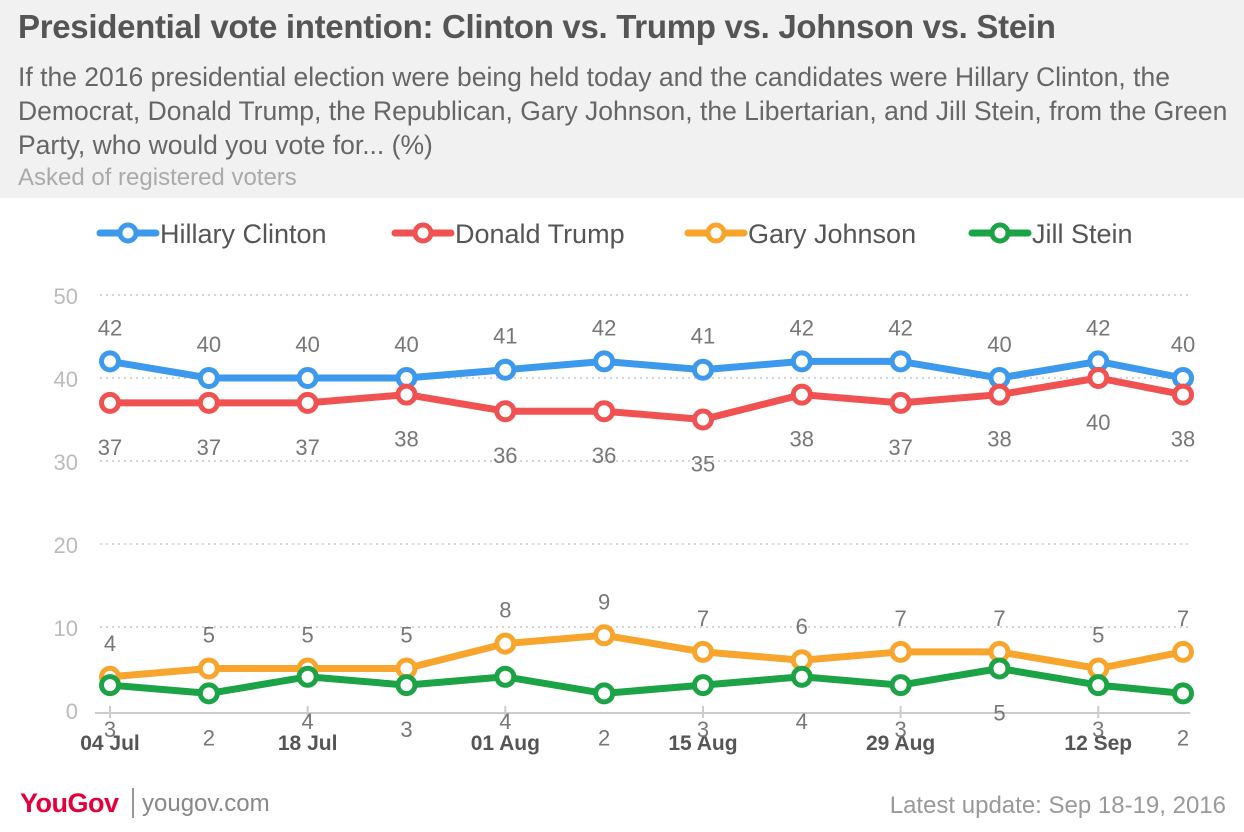 This screenshot has height=832, width=1244. I want to click on legend-label: Hillary Clinton, so click(243, 234).